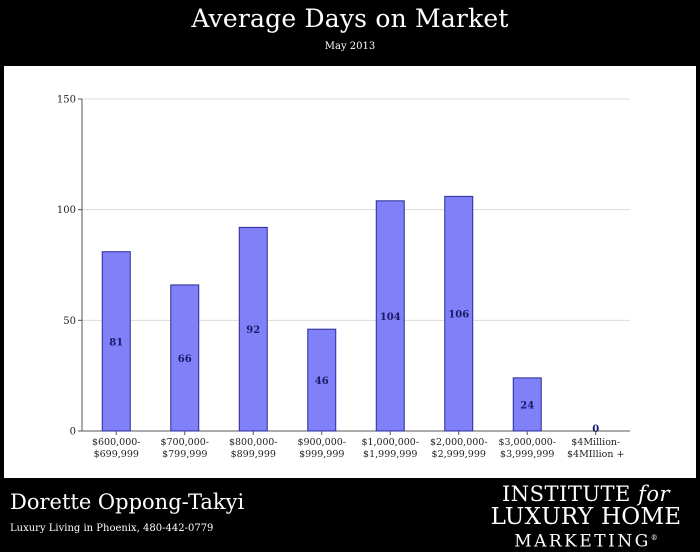  What do you see at coordinates (595, 442) in the screenshot?
I see `x-tick-label: $4Million-` at bounding box center [595, 442].